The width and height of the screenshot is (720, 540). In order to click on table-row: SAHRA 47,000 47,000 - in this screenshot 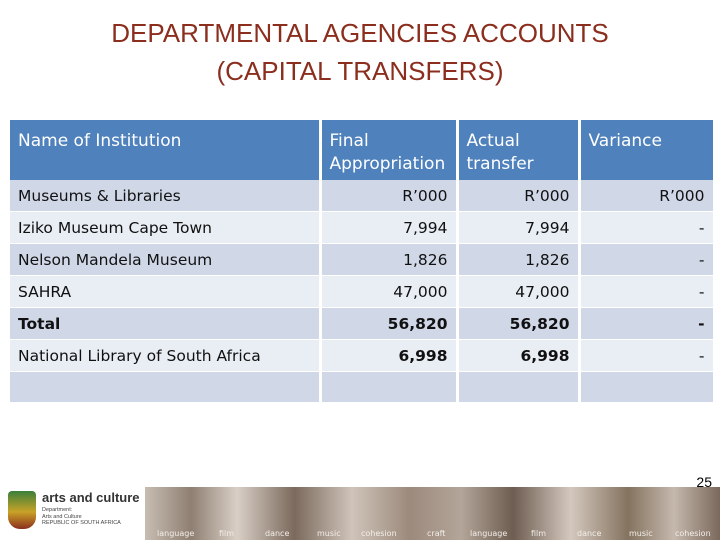, I will do `click(363, 291)`.